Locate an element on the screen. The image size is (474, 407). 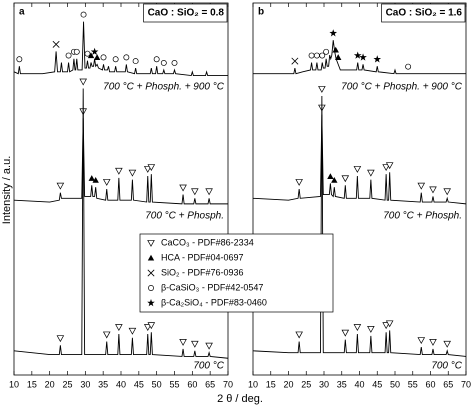
x-axis-label: 2 θ / deg. is located at coordinates (240, 399).